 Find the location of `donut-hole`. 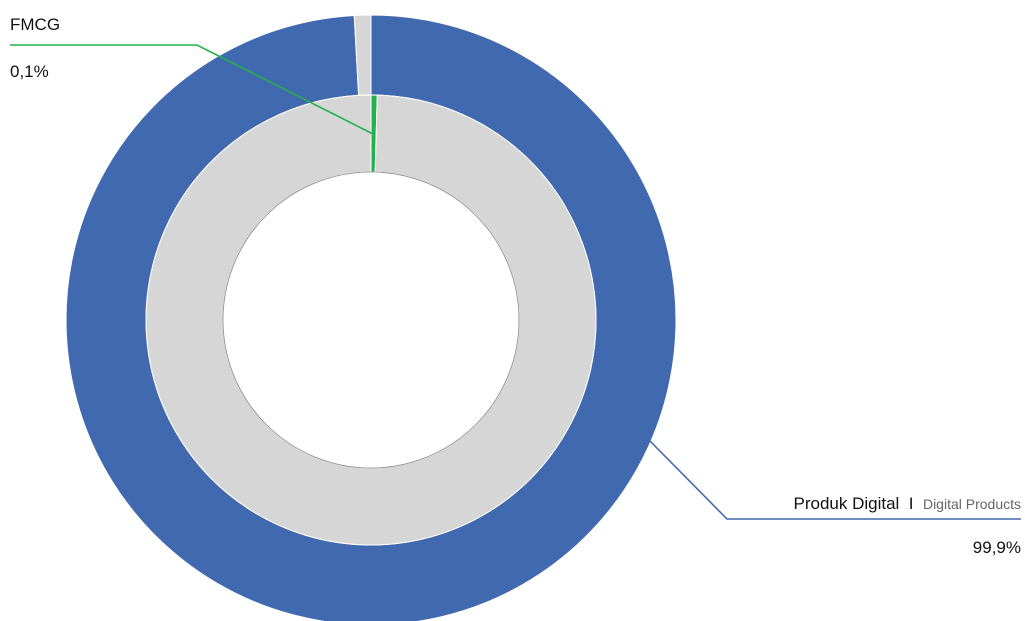

donut-hole is located at coordinates (371, 320).